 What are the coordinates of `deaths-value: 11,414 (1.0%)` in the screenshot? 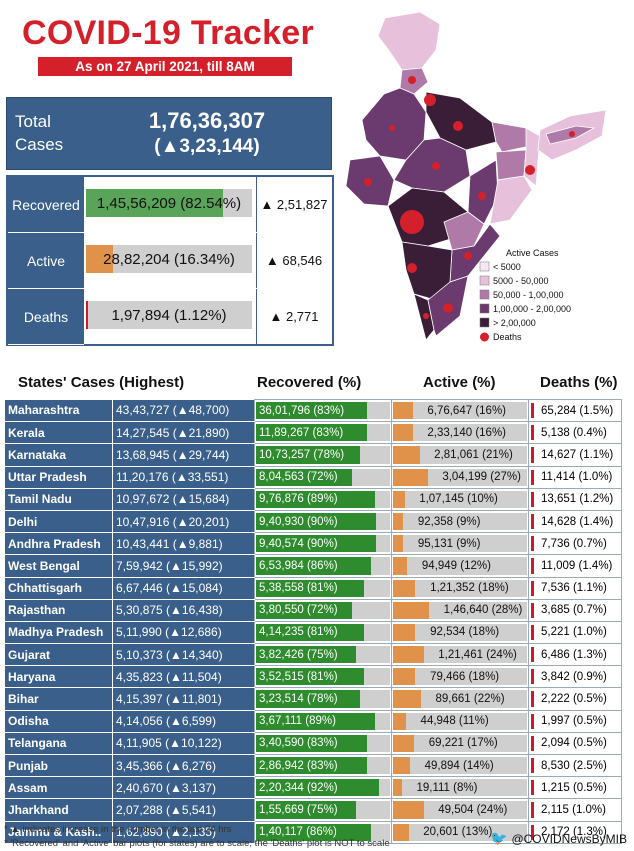 It's located at (577, 477).